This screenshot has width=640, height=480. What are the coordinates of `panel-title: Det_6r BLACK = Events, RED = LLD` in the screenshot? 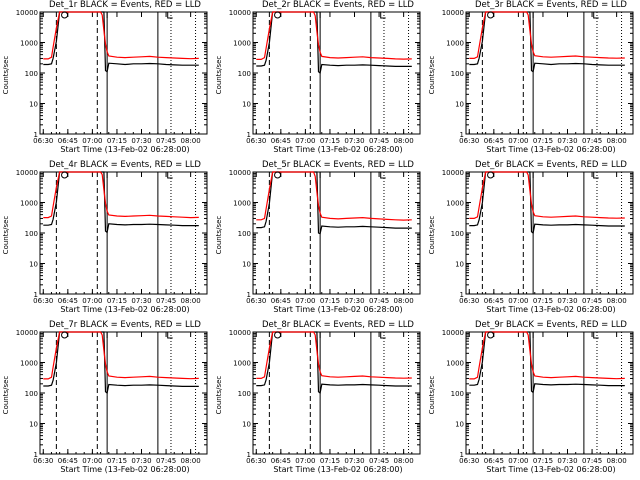 It's located at (551, 165).